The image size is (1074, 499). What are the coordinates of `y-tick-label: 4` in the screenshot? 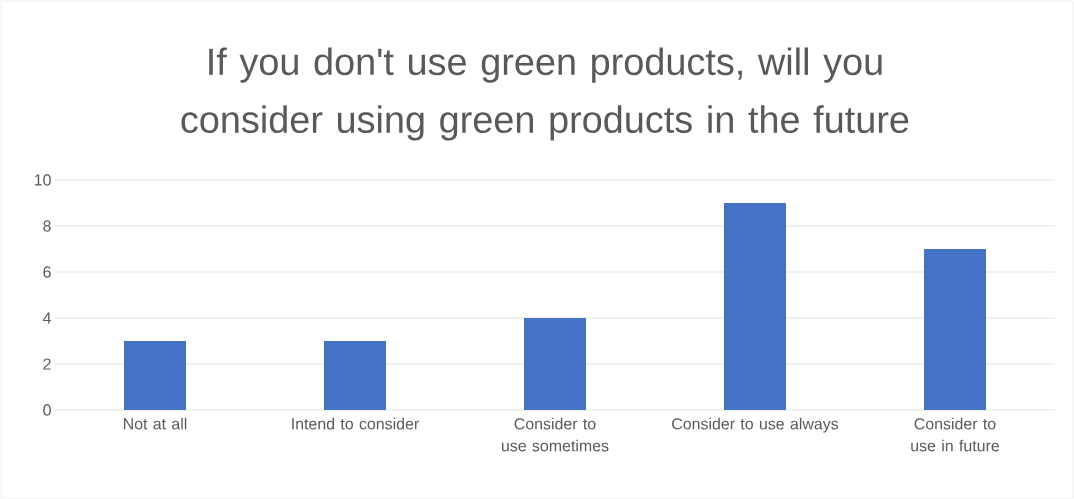 It's located at (47, 318).